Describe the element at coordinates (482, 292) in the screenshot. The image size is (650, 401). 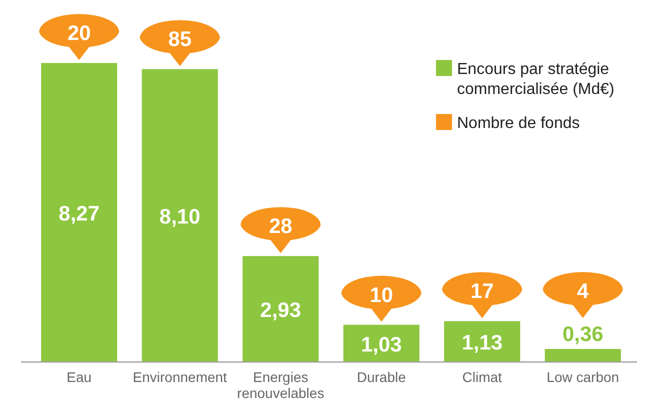
I see `annotation: 17` at that location.